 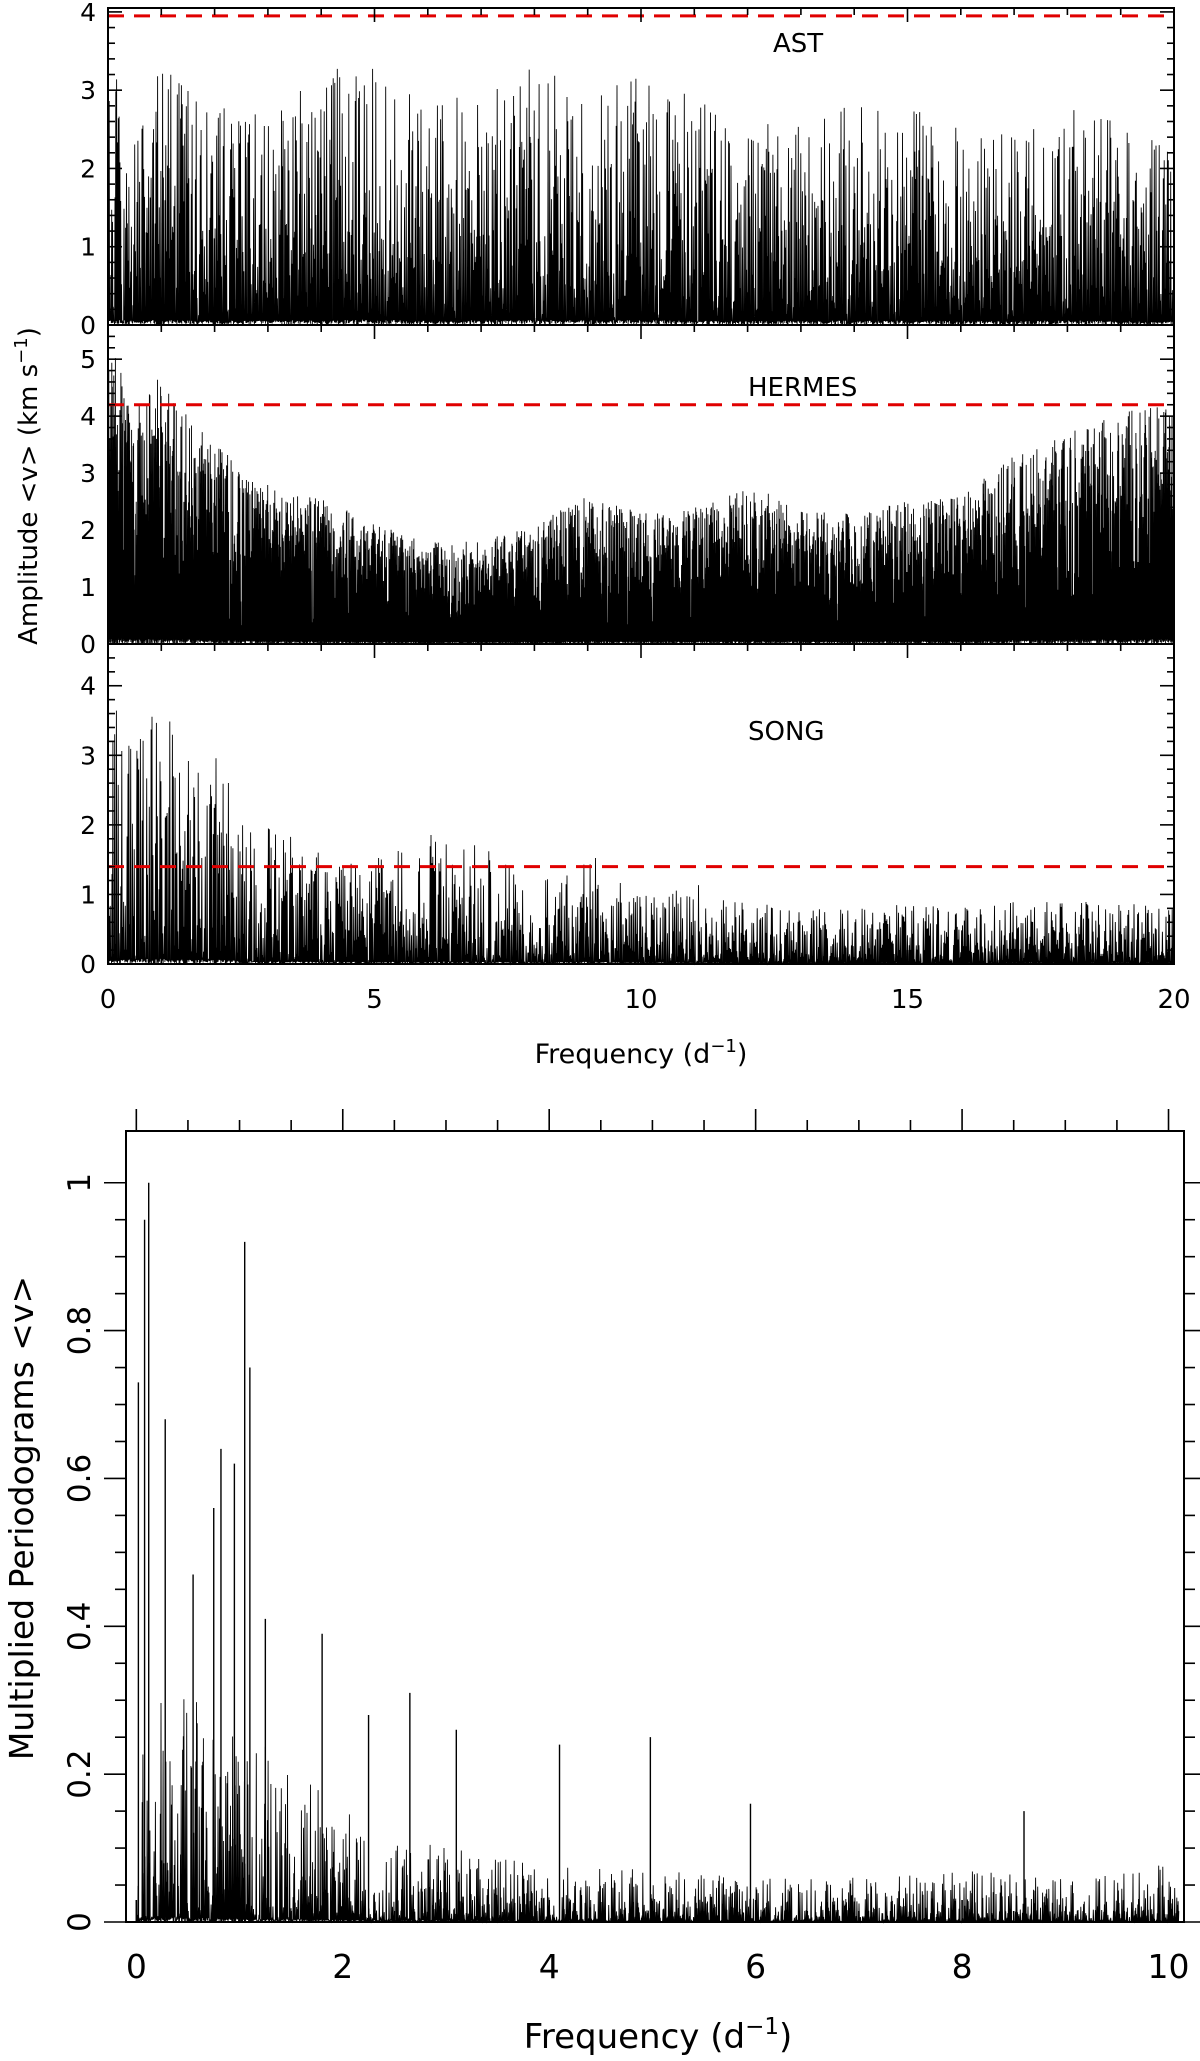 I want to click on bottom-xlabel-sup: −1, so click(x=762, y=2027).